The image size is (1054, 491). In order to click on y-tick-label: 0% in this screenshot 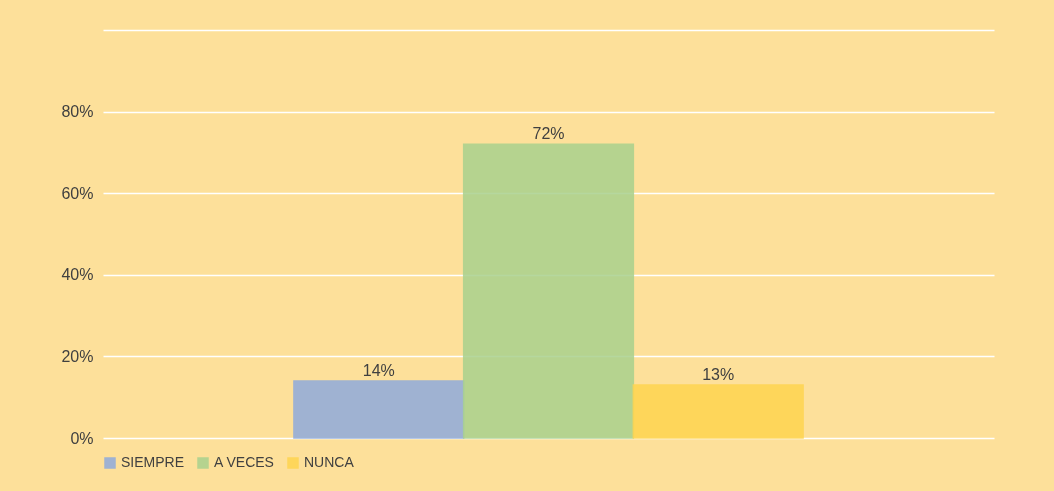, I will do `click(82, 438)`.